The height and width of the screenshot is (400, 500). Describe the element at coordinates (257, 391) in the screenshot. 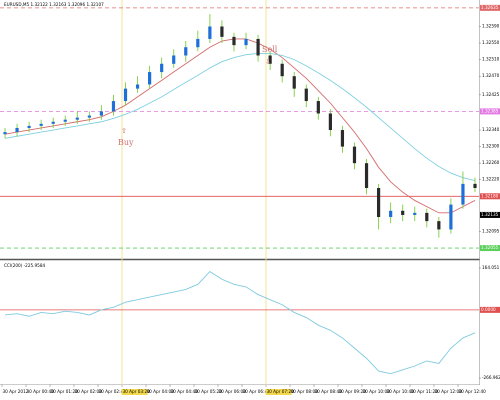

I see `x-tick-label: 30 Apr 06:40` at that location.